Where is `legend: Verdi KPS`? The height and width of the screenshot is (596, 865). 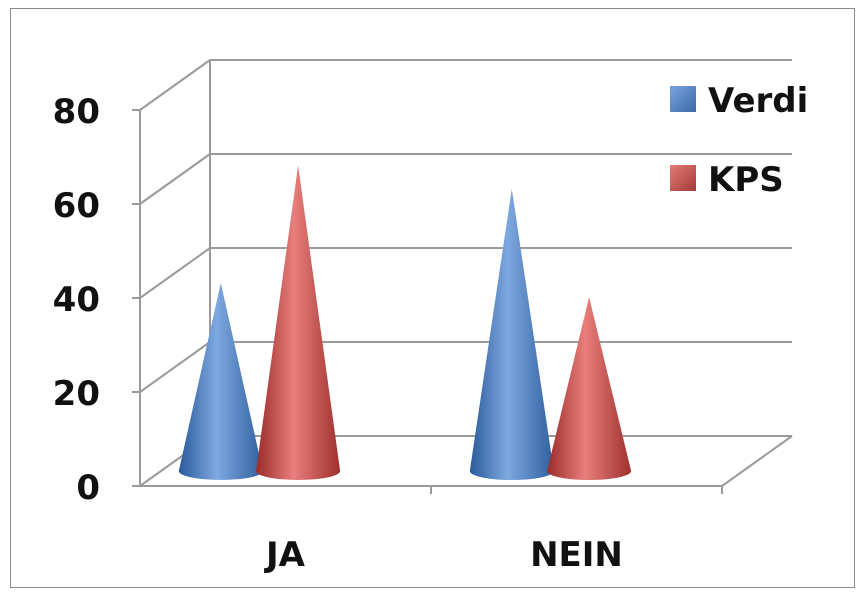
legend: Verdi KPS is located at coordinates (739, 140).